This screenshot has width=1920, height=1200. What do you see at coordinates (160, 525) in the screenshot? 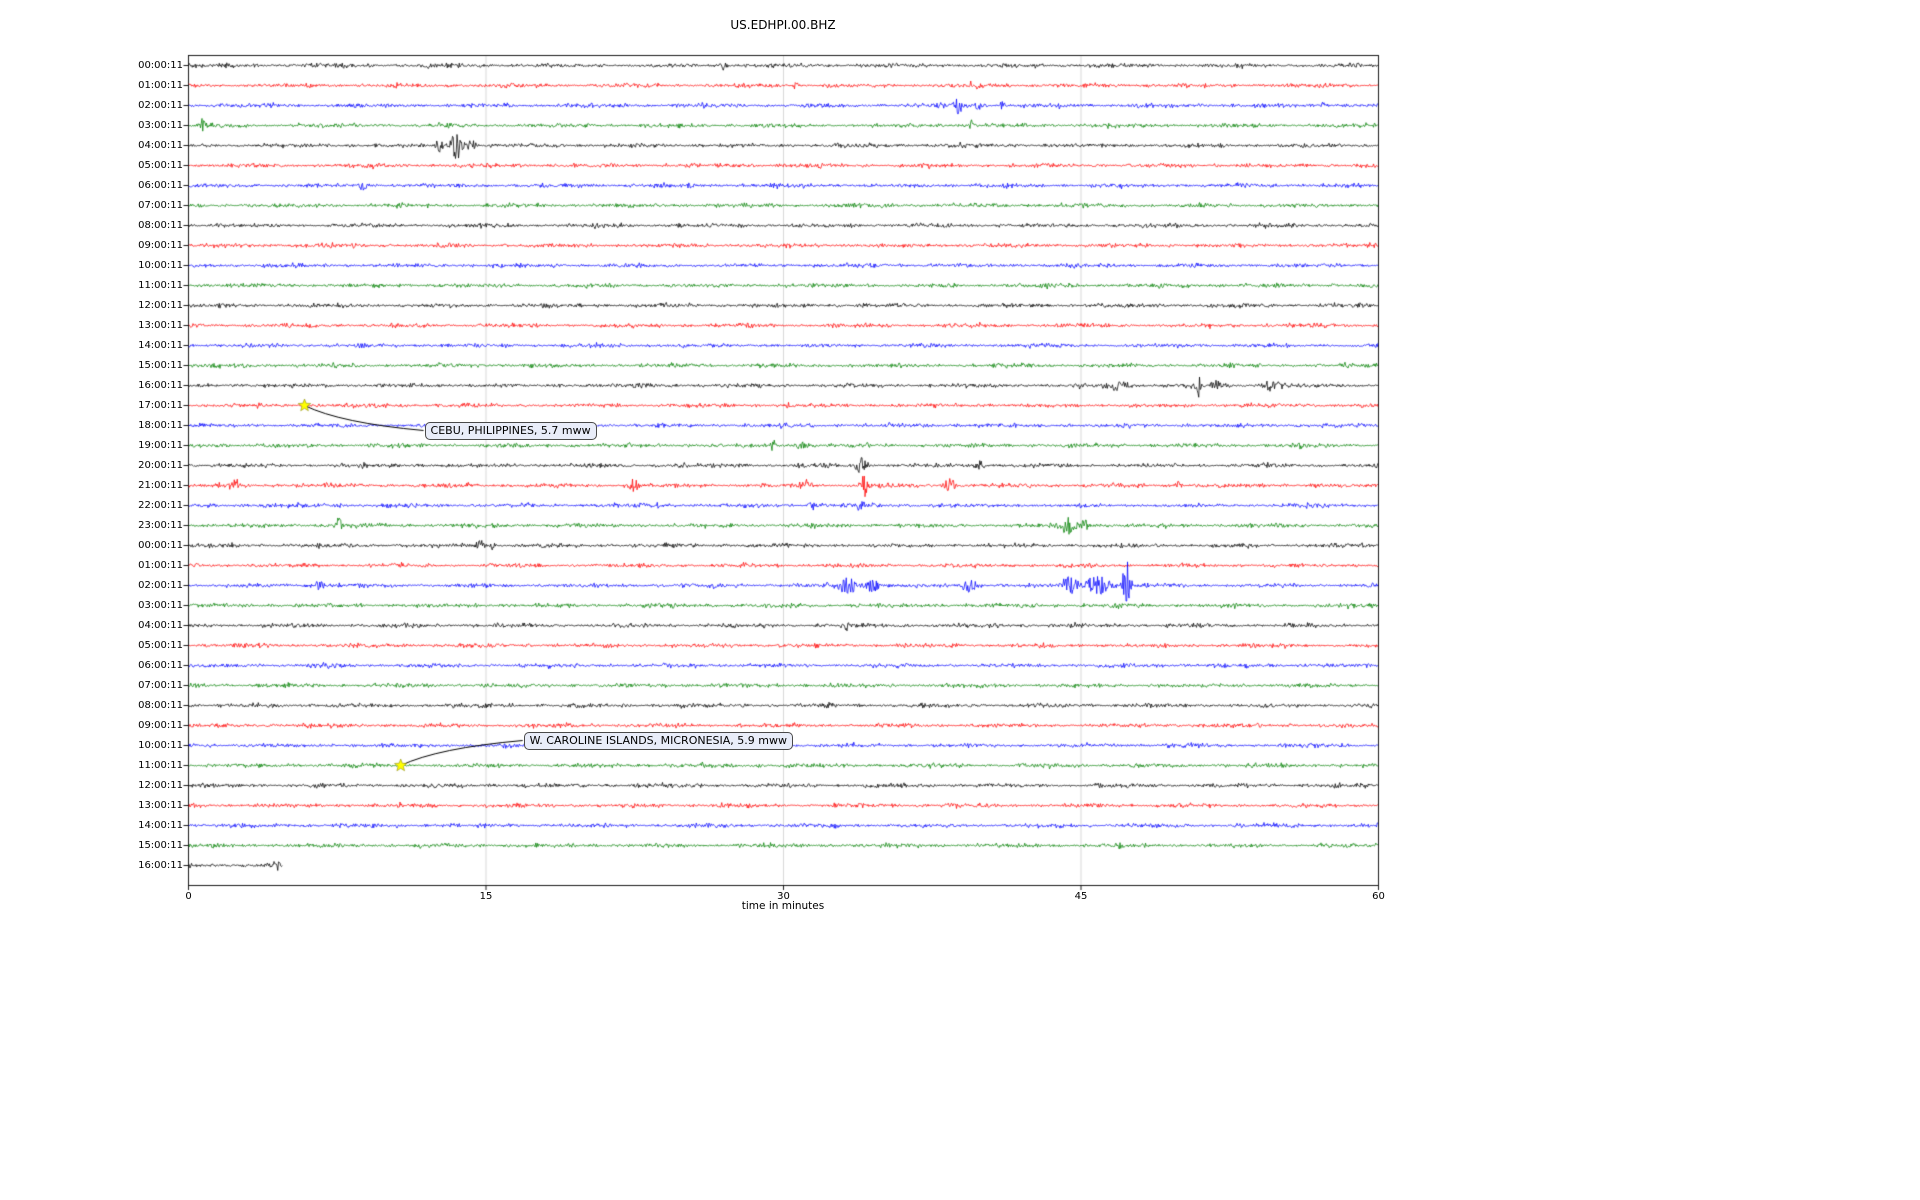
I see `row-label: 23:00:11` at bounding box center [160, 525].